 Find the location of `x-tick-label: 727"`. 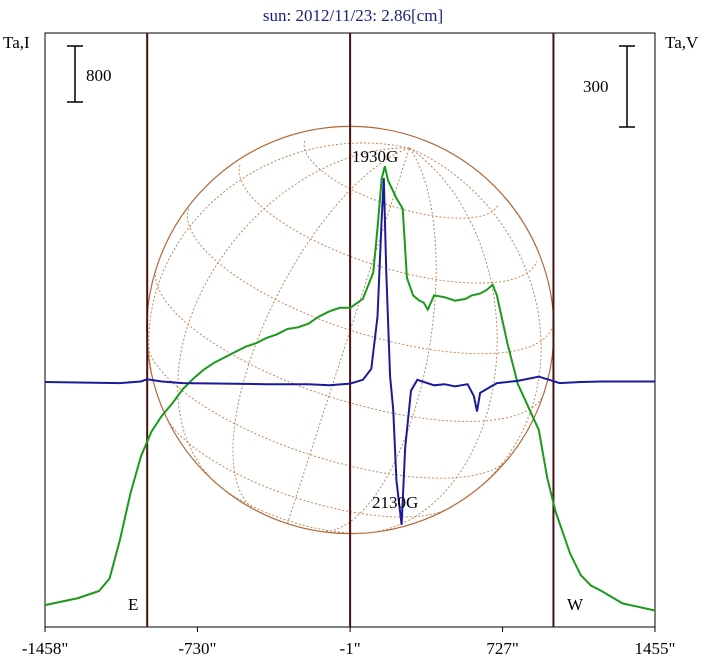

x-tick-label: 727" is located at coordinates (502, 648).